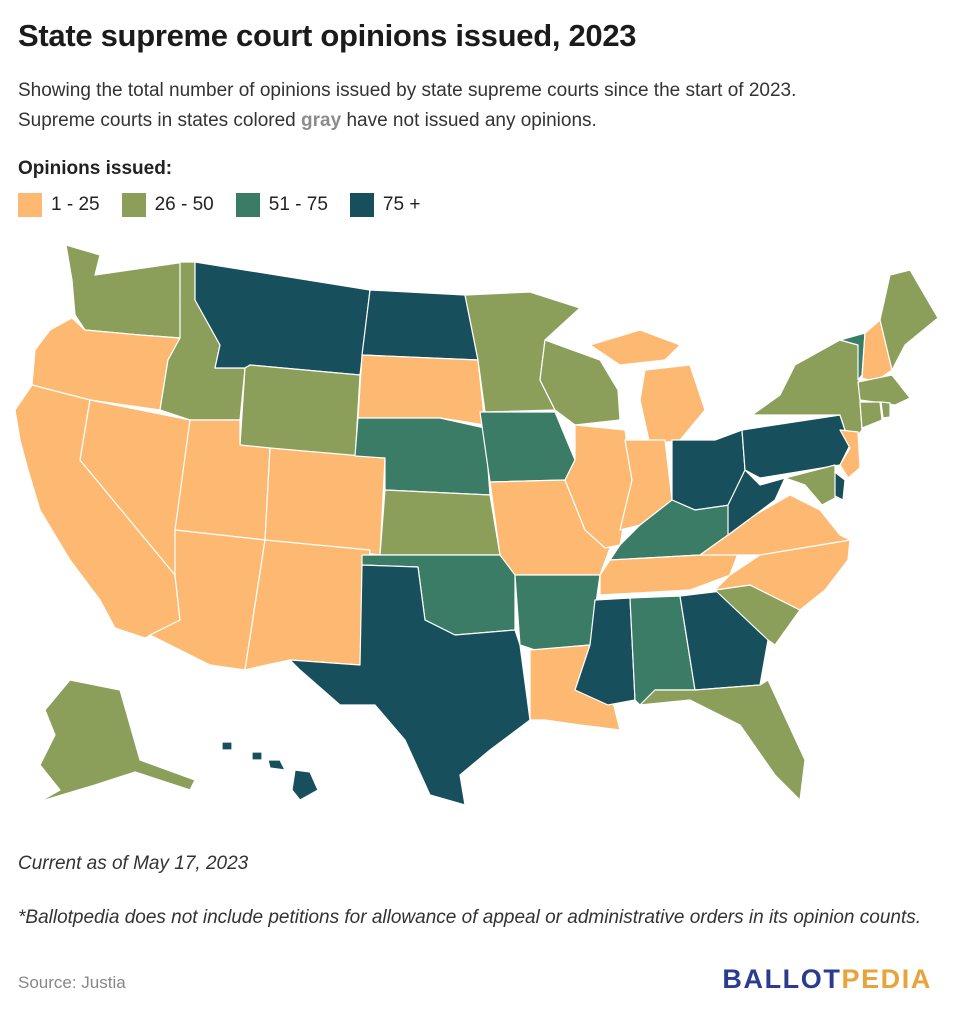 The image size is (956, 1024). I want to click on state-co, so click(325, 501).